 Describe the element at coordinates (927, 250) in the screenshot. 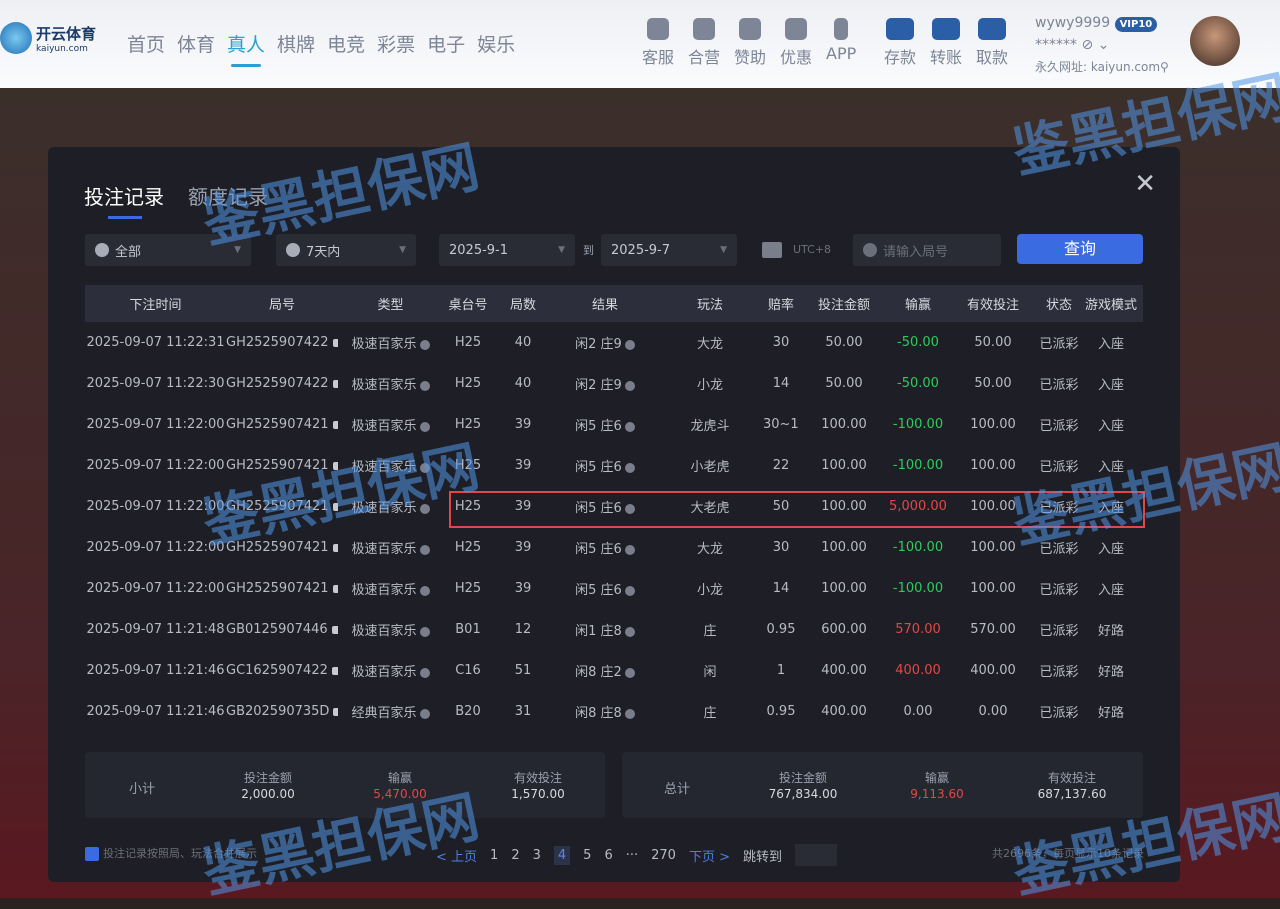

I see `round-input: 请输入局号` at that location.